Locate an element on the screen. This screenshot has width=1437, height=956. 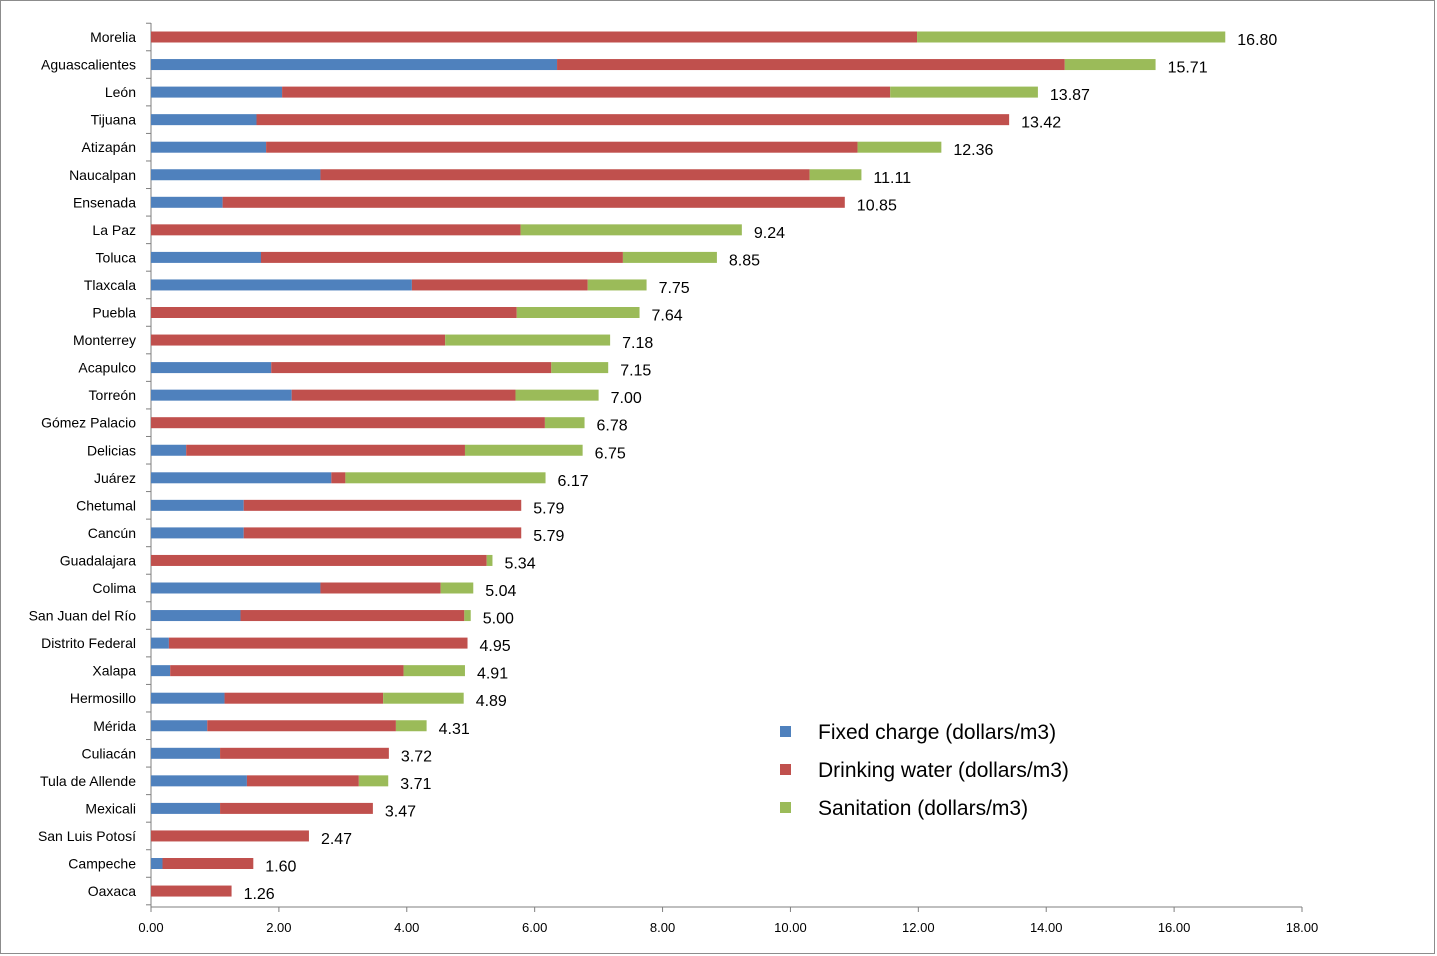
category-label-ensenada: Ensenada is located at coordinates (104, 202).